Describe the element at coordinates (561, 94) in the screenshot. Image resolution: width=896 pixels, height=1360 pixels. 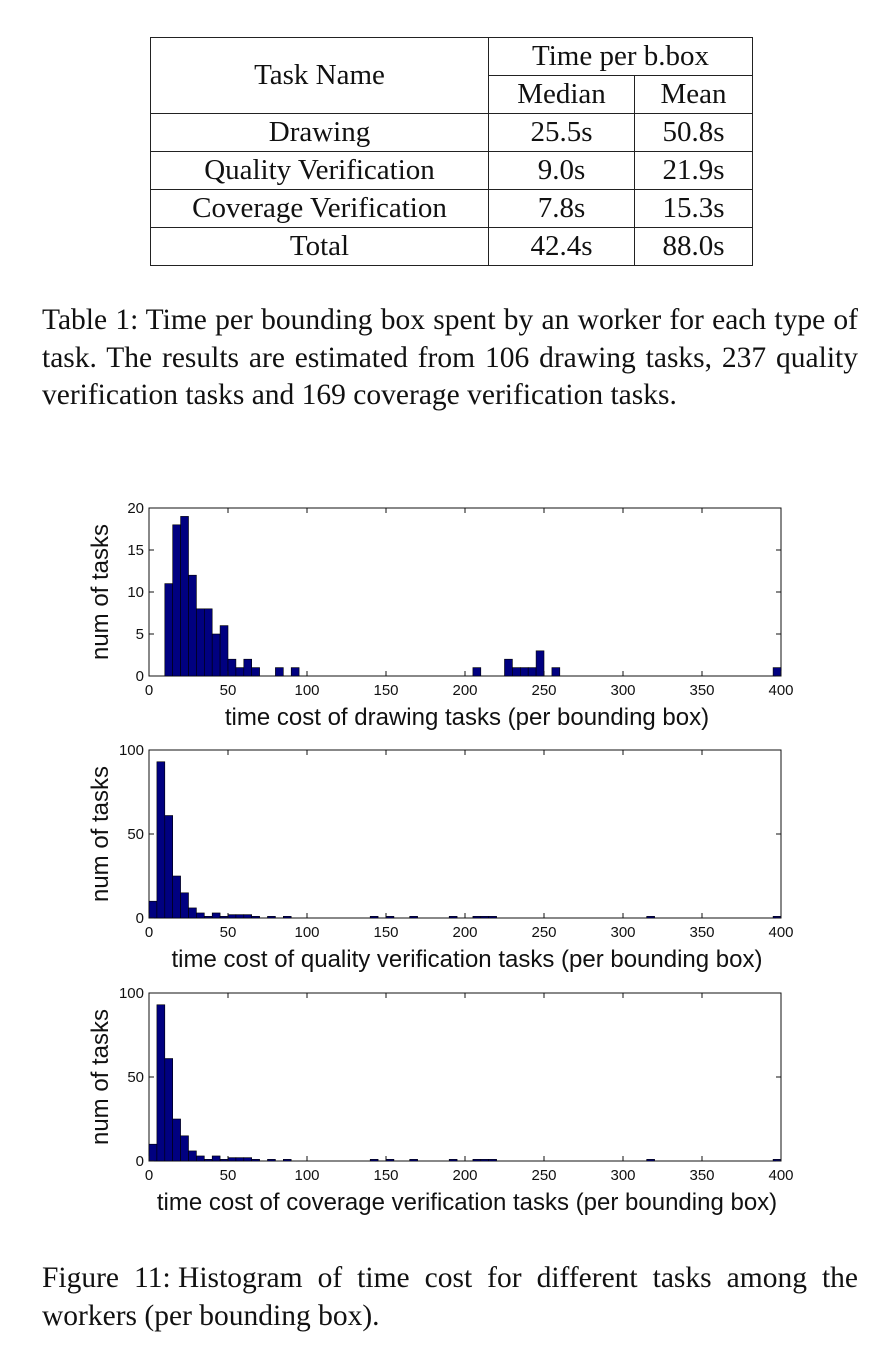
I see `header-median: Median` at that location.